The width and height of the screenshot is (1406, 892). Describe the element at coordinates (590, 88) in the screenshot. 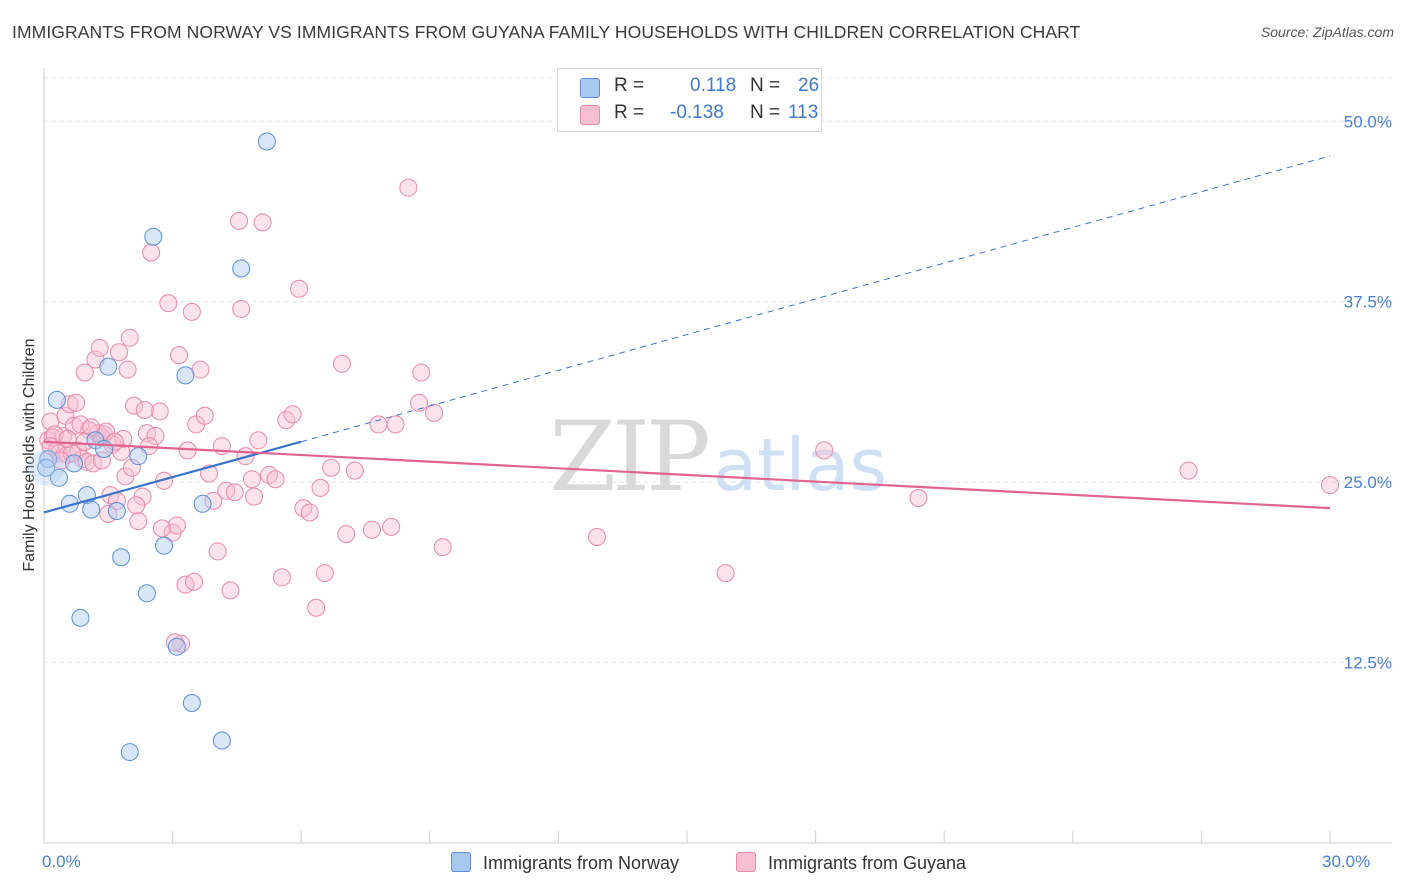

I see `norway-swatch` at that location.